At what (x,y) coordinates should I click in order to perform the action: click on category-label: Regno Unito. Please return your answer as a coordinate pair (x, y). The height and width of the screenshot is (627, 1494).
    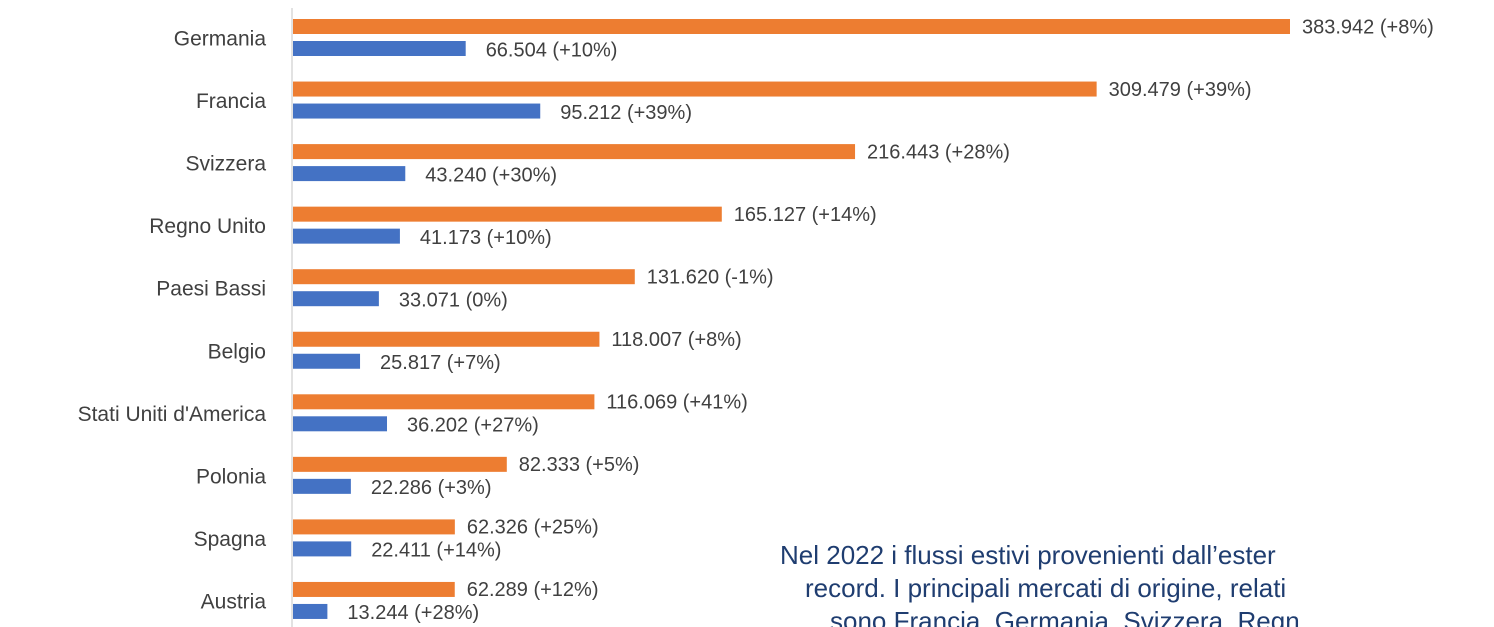
    Looking at the image, I should click on (207, 226).